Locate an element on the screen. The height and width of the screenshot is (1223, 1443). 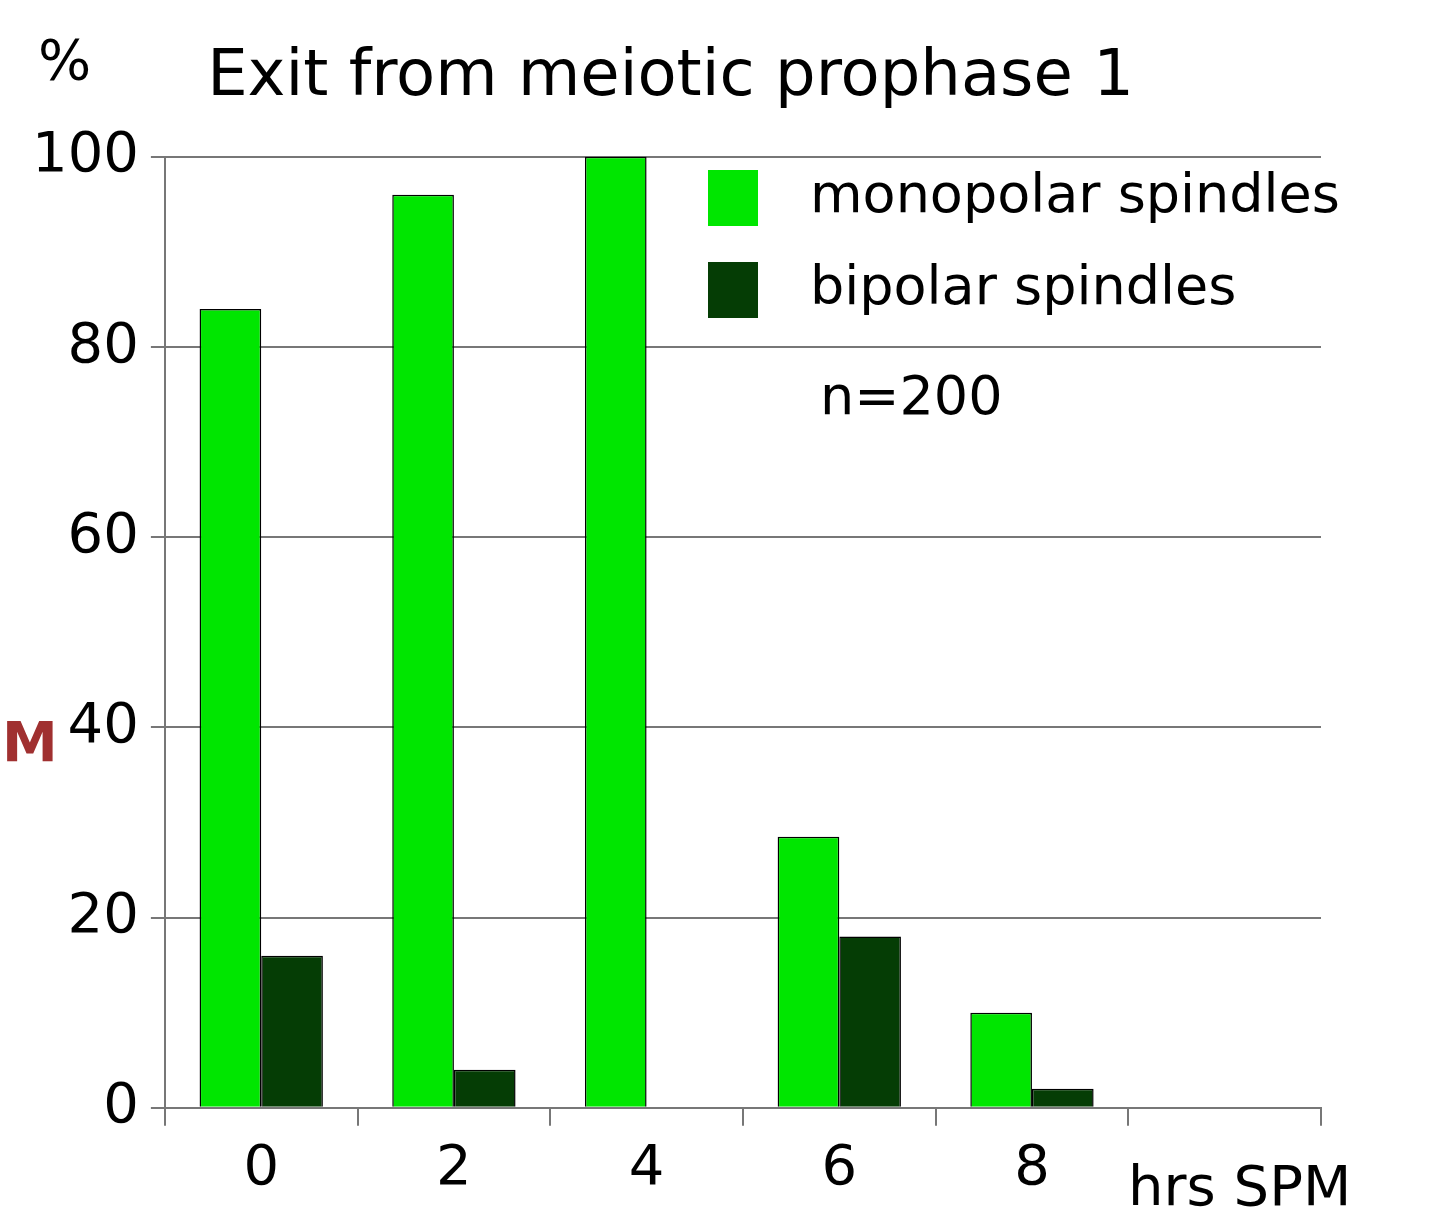
chart-title: Exit from meiotic prophase 1 is located at coordinates (670, 73).